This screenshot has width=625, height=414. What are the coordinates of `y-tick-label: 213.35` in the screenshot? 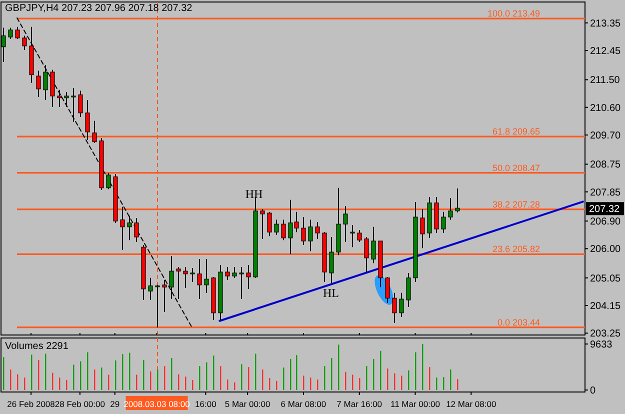 It's located at (606, 24).